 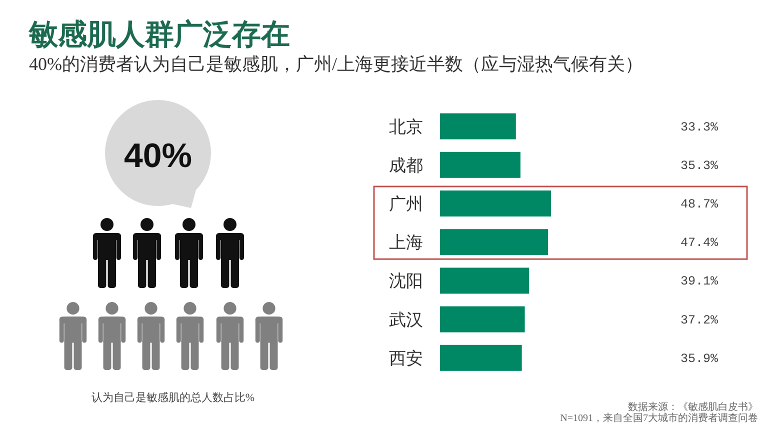 What do you see at coordinates (699, 205) in the screenshot?
I see `value-label: 48.7%` at bounding box center [699, 205].